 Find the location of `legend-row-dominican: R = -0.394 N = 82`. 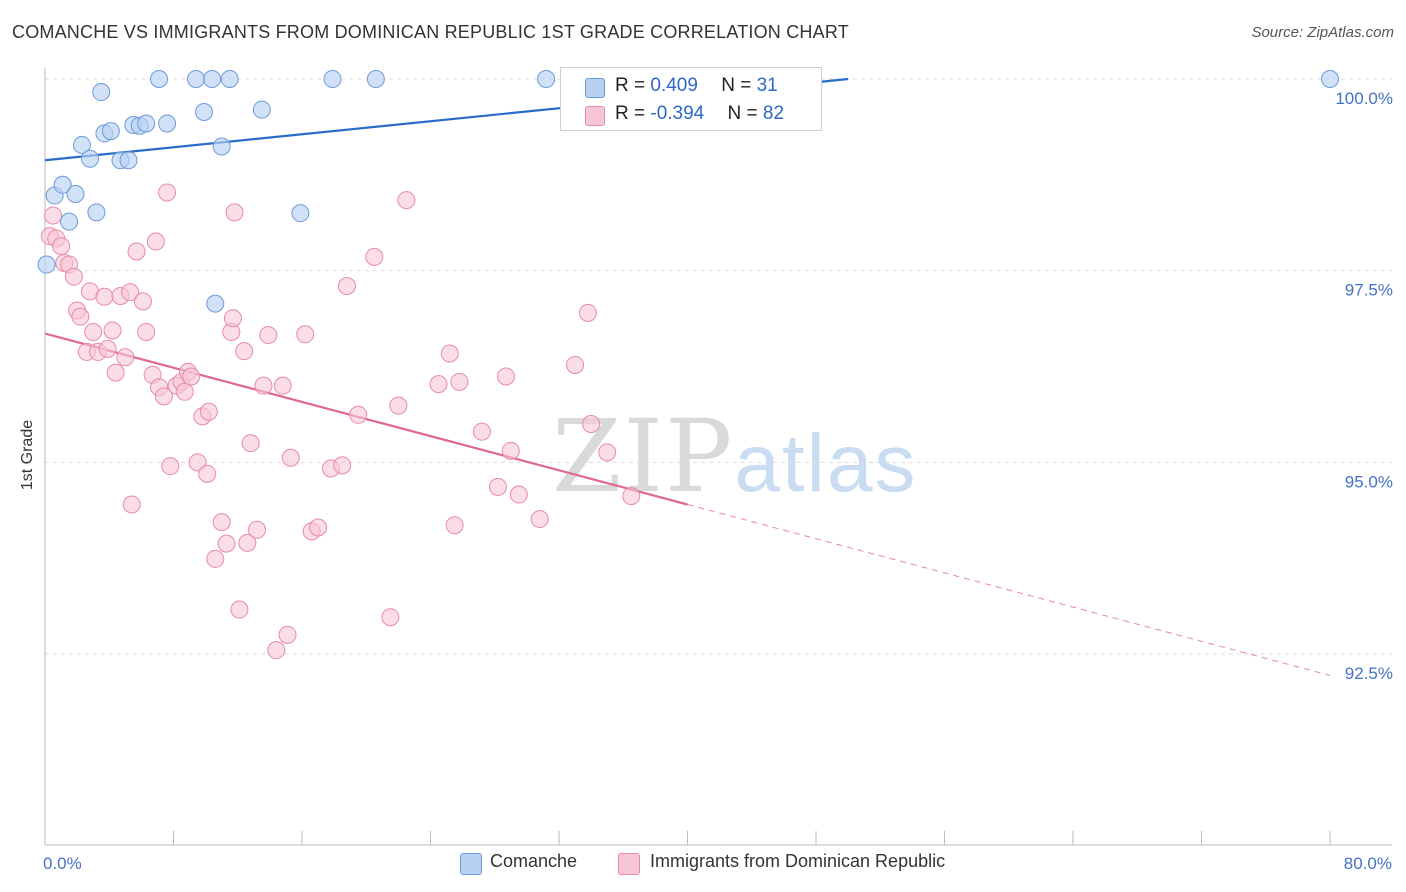

legend-row-dominican: R = -0.394 N = 82 is located at coordinates (685, 114).